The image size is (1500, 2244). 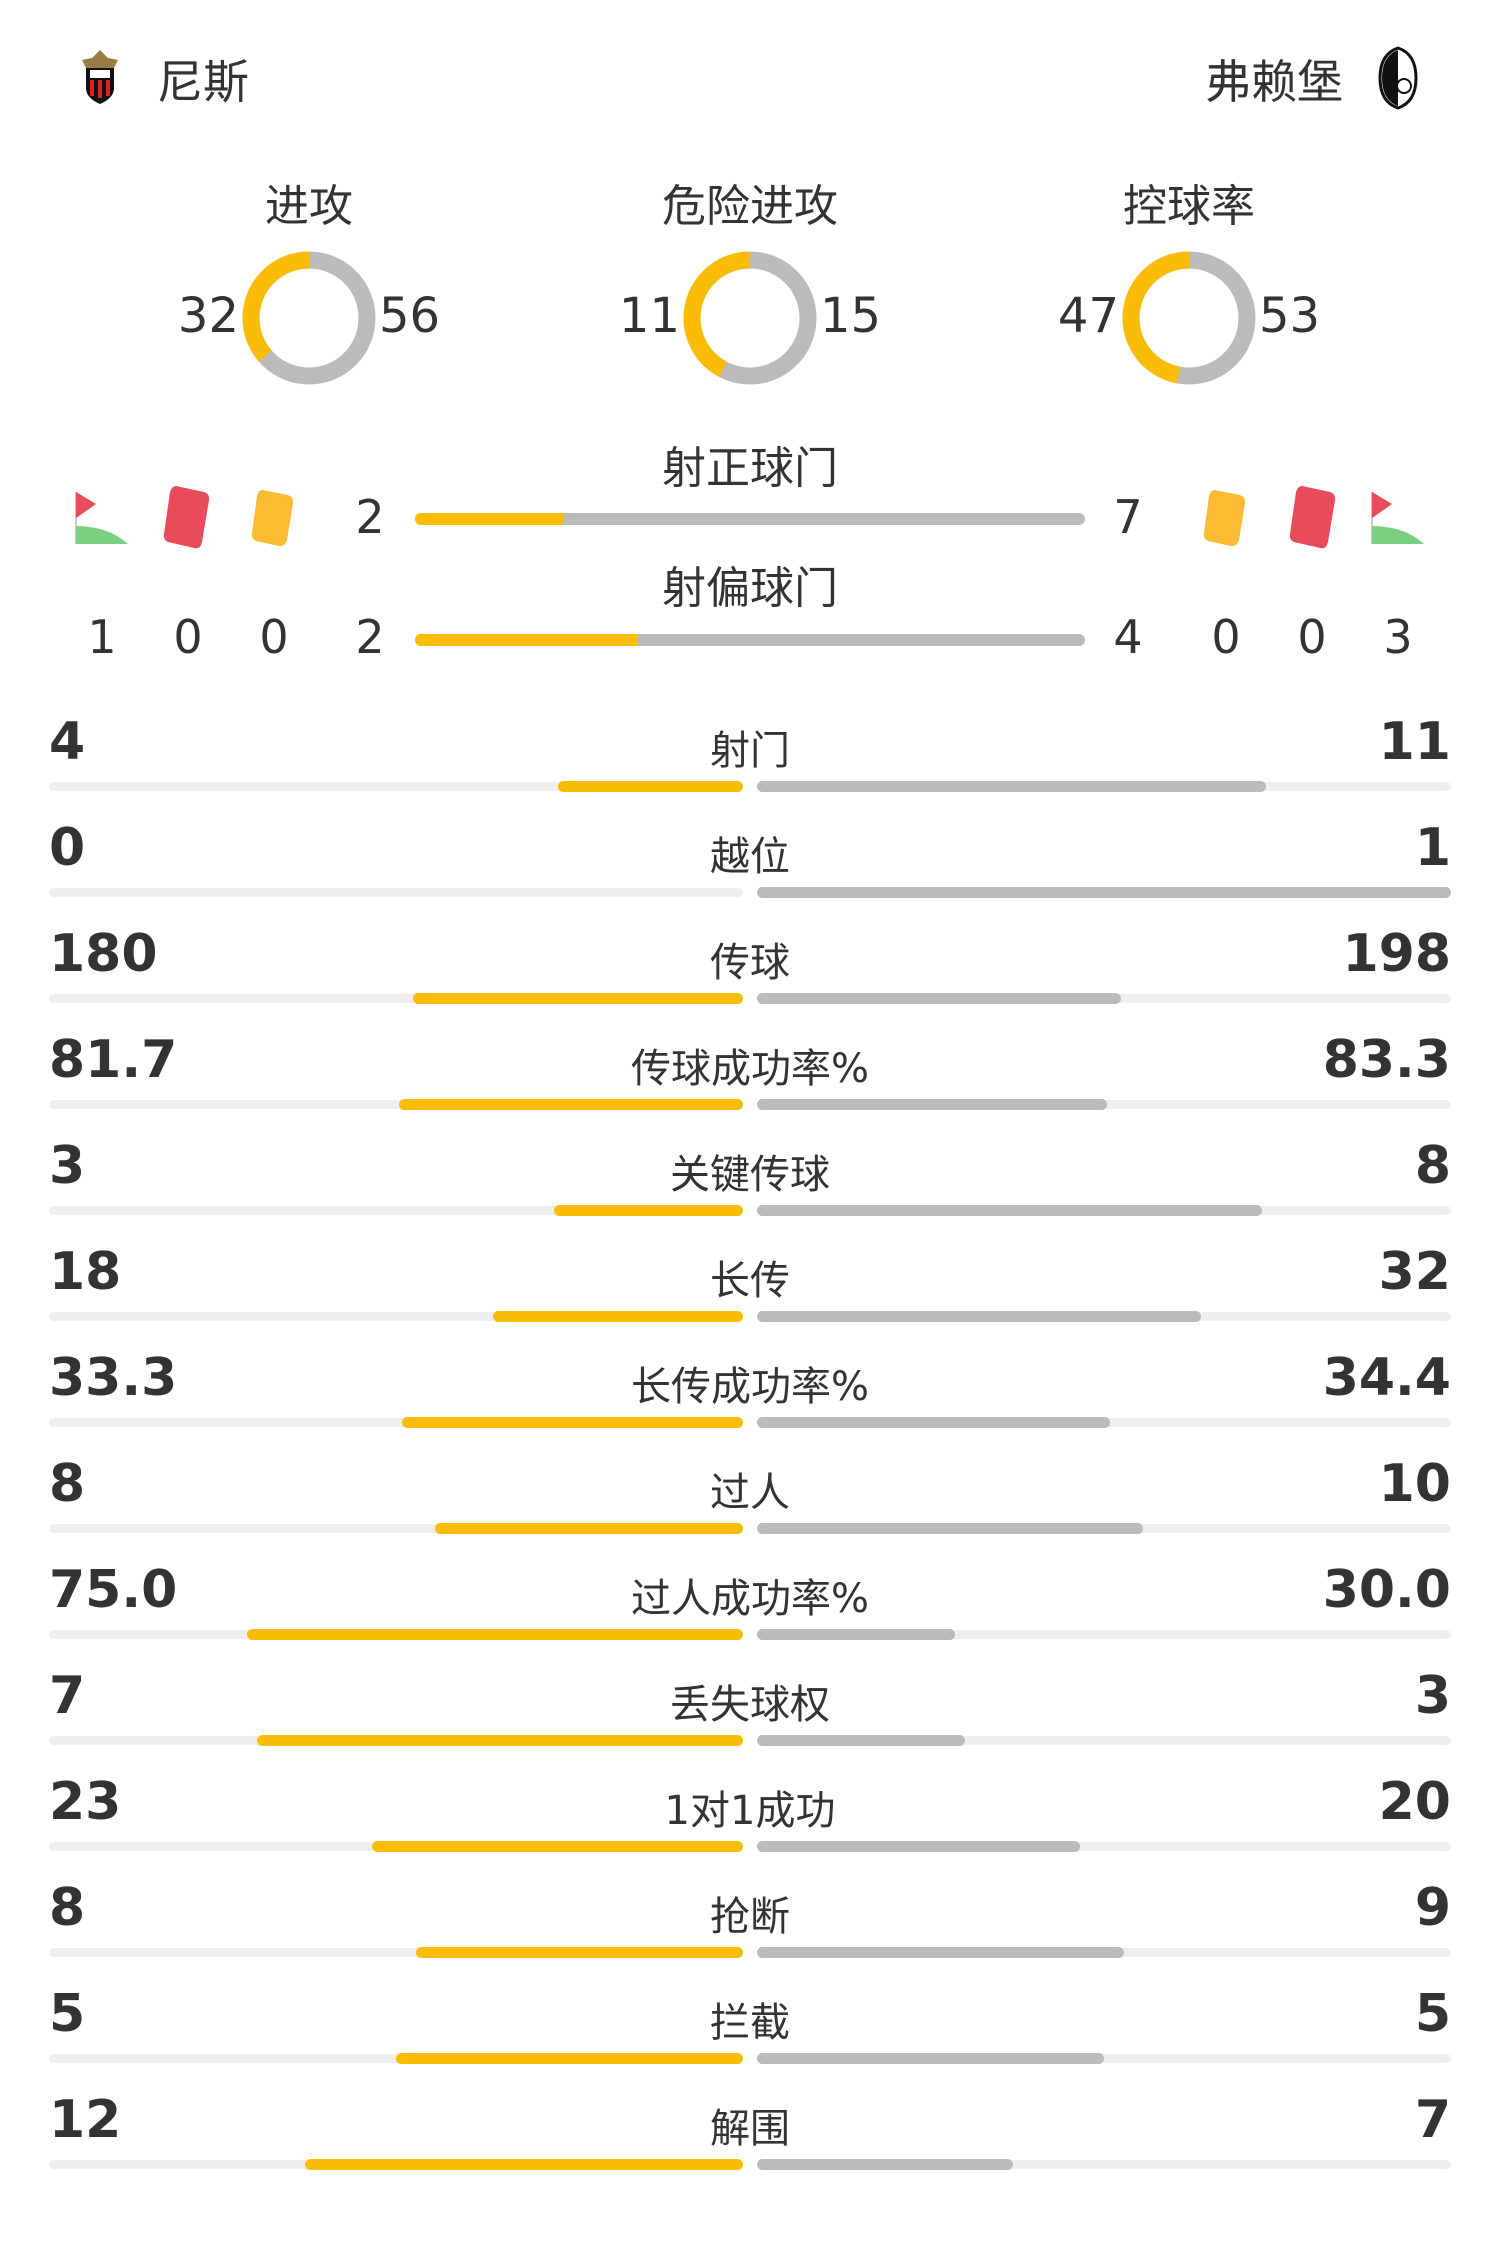 I want to click on stat-label: 拦截, so click(x=750, y=2023).